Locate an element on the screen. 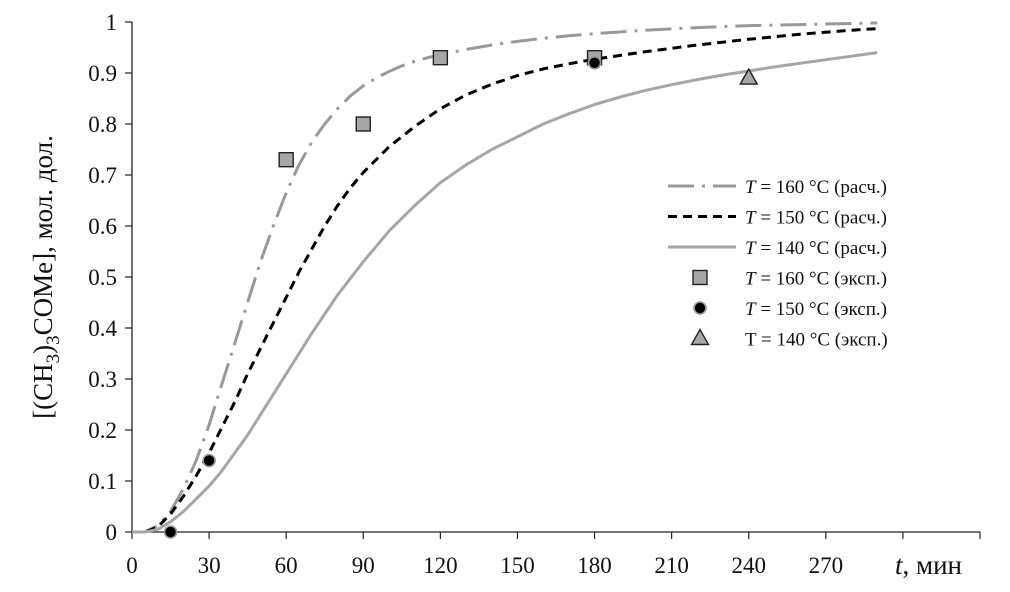  legend-label: T = 150 °C (эксп.) is located at coordinates (816, 309).